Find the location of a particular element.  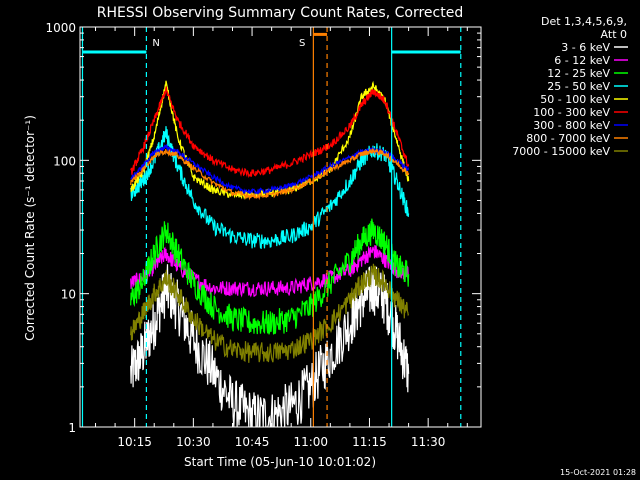

y-tick-label: 10 is located at coordinates (68, 295).